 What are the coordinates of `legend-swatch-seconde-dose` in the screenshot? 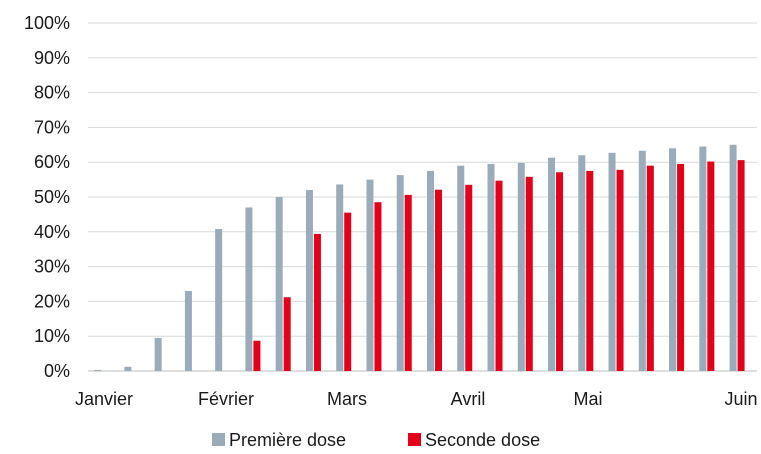 It's located at (414, 439).